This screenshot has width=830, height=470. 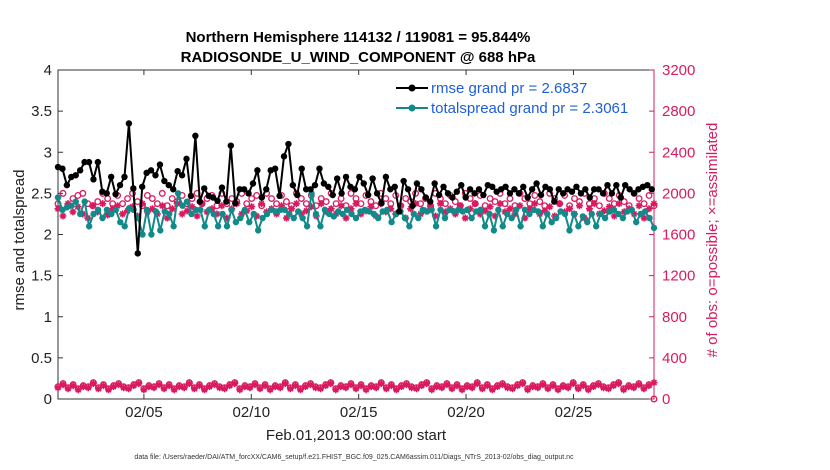 What do you see at coordinates (41, 111) in the screenshot?
I see `y-tick-label: 3.5` at bounding box center [41, 111].